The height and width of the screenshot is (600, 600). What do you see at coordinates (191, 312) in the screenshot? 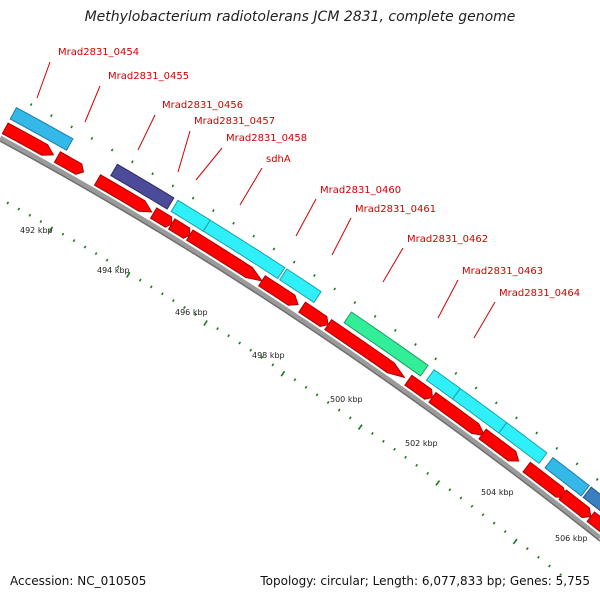
I see `ruler-label: 496 kbp` at bounding box center [191, 312].